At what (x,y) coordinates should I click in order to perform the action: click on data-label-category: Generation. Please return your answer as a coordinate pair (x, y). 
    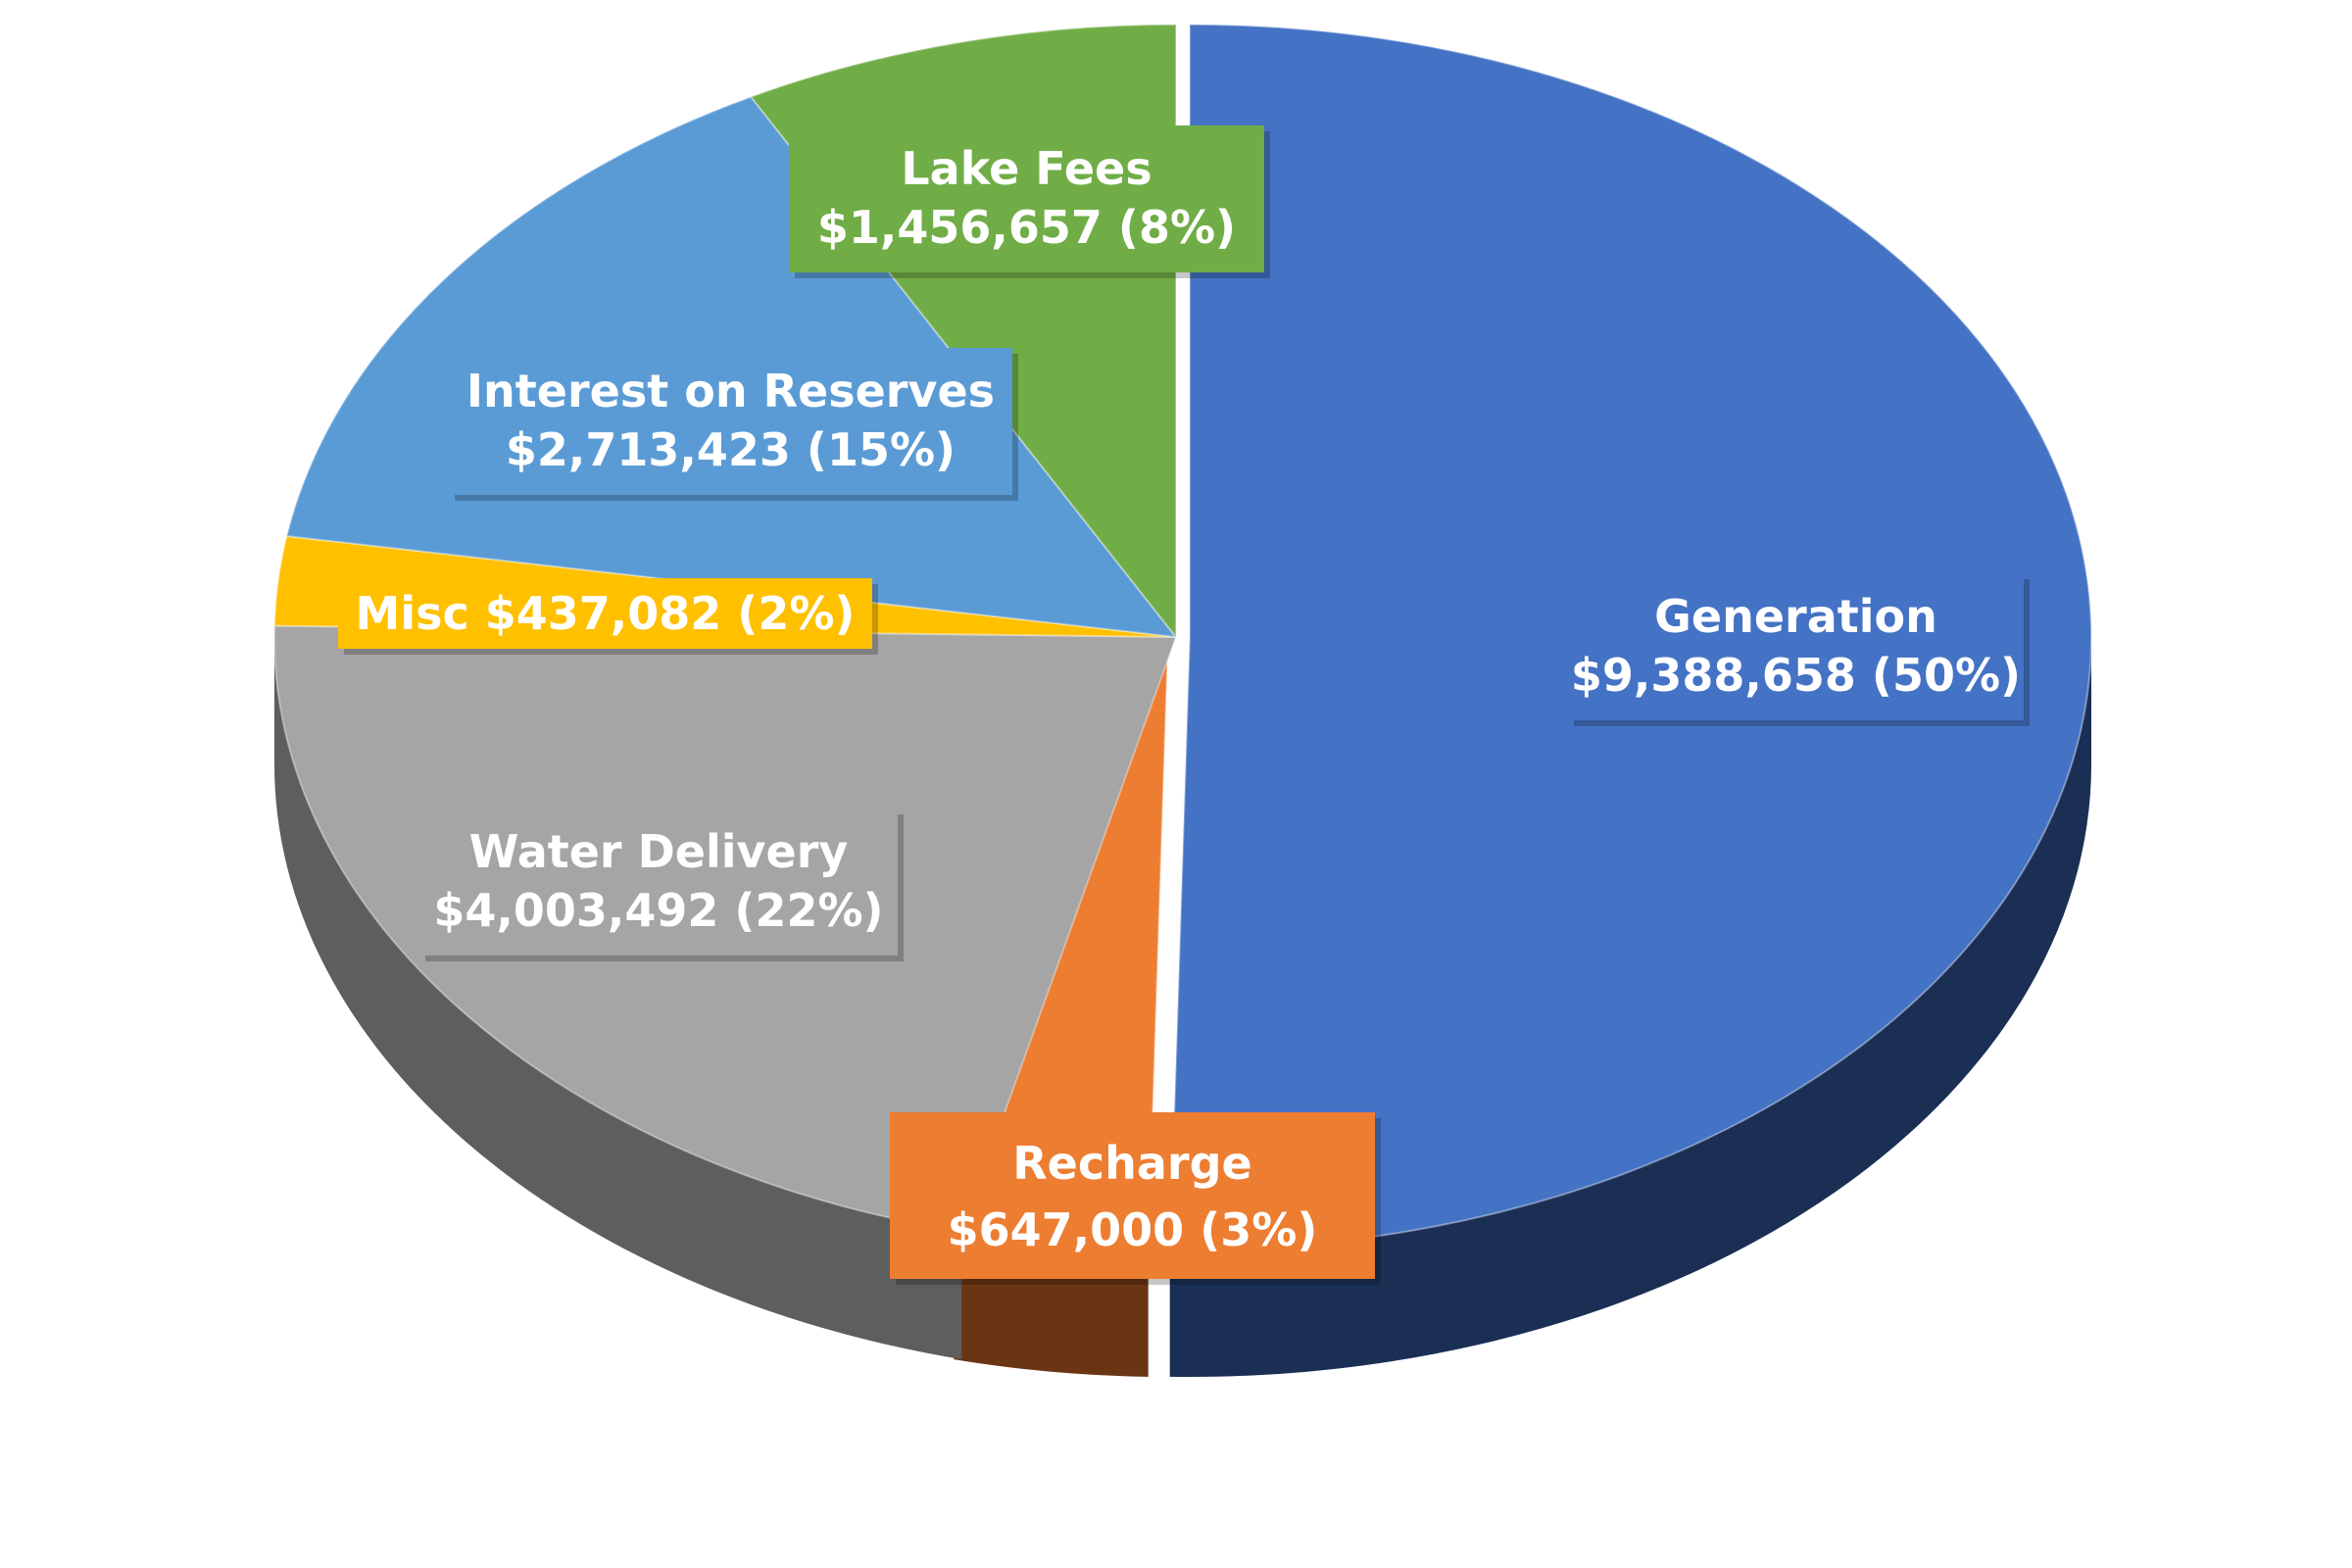
    Looking at the image, I should click on (1795, 616).